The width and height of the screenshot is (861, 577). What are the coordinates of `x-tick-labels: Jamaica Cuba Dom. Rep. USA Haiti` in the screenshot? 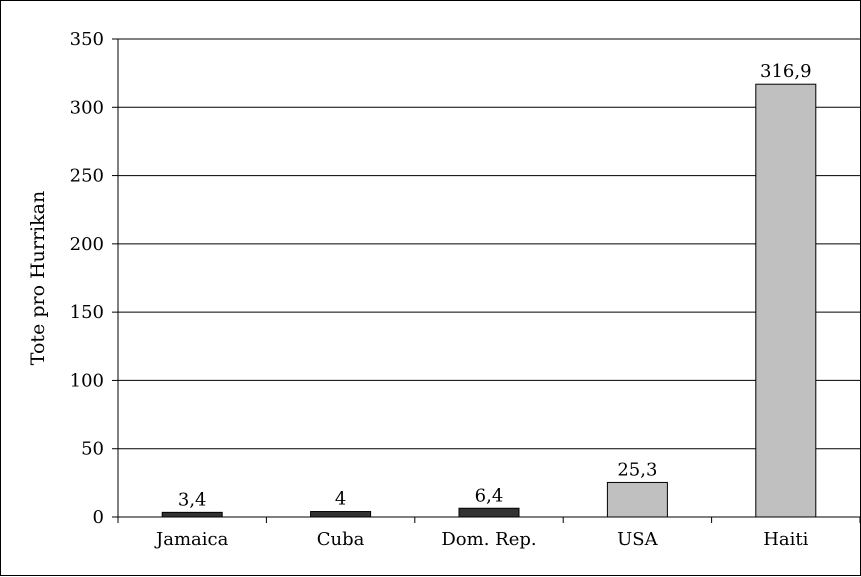 It's located at (481, 539).